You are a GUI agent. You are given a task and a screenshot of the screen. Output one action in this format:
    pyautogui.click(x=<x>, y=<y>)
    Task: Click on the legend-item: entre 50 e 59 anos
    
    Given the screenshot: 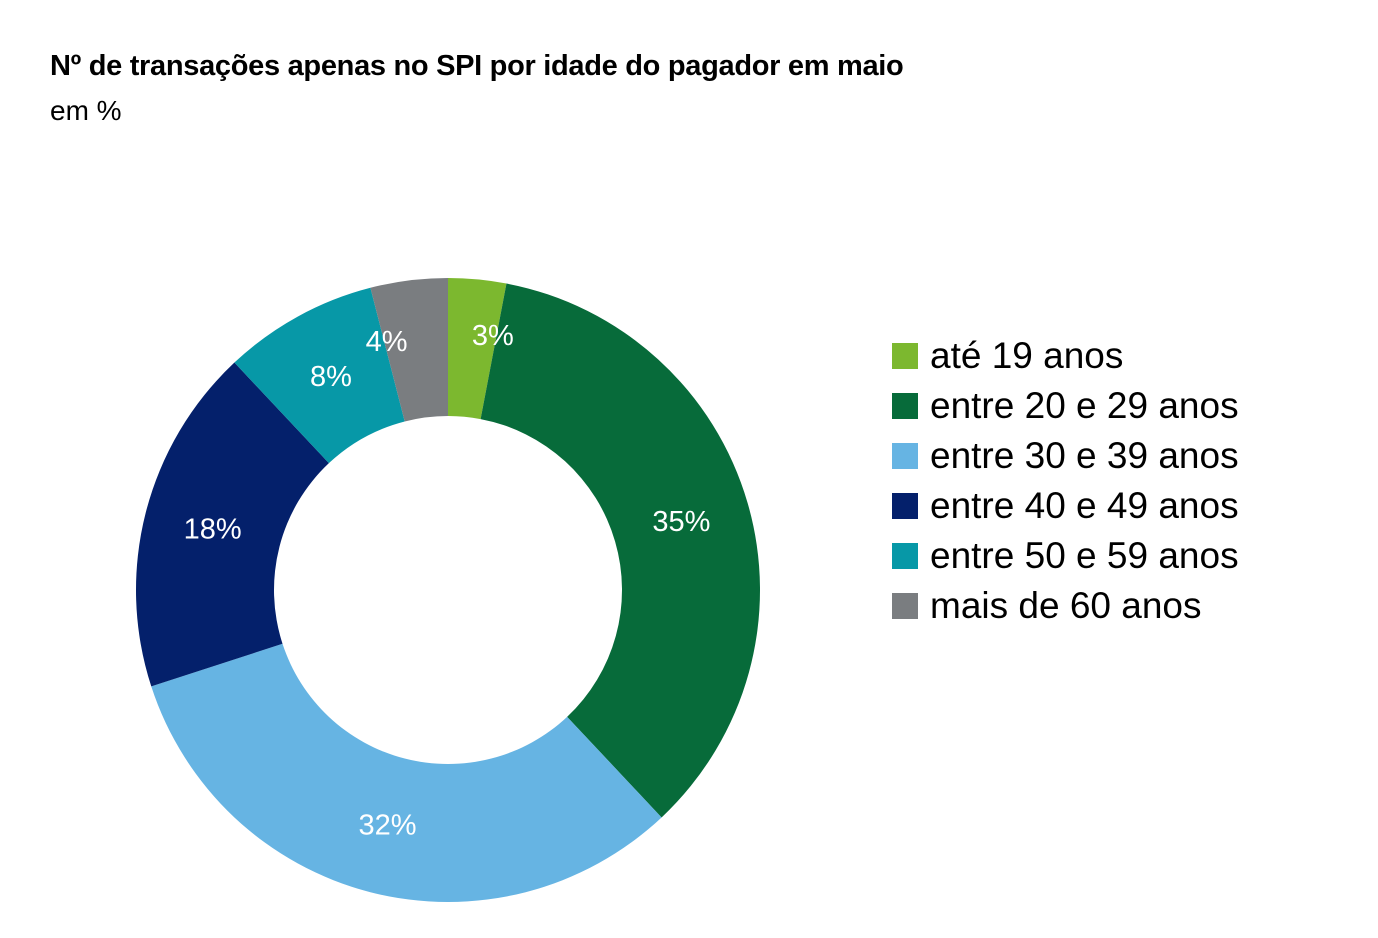 What is the action you would take?
    pyautogui.click(x=1065, y=556)
    